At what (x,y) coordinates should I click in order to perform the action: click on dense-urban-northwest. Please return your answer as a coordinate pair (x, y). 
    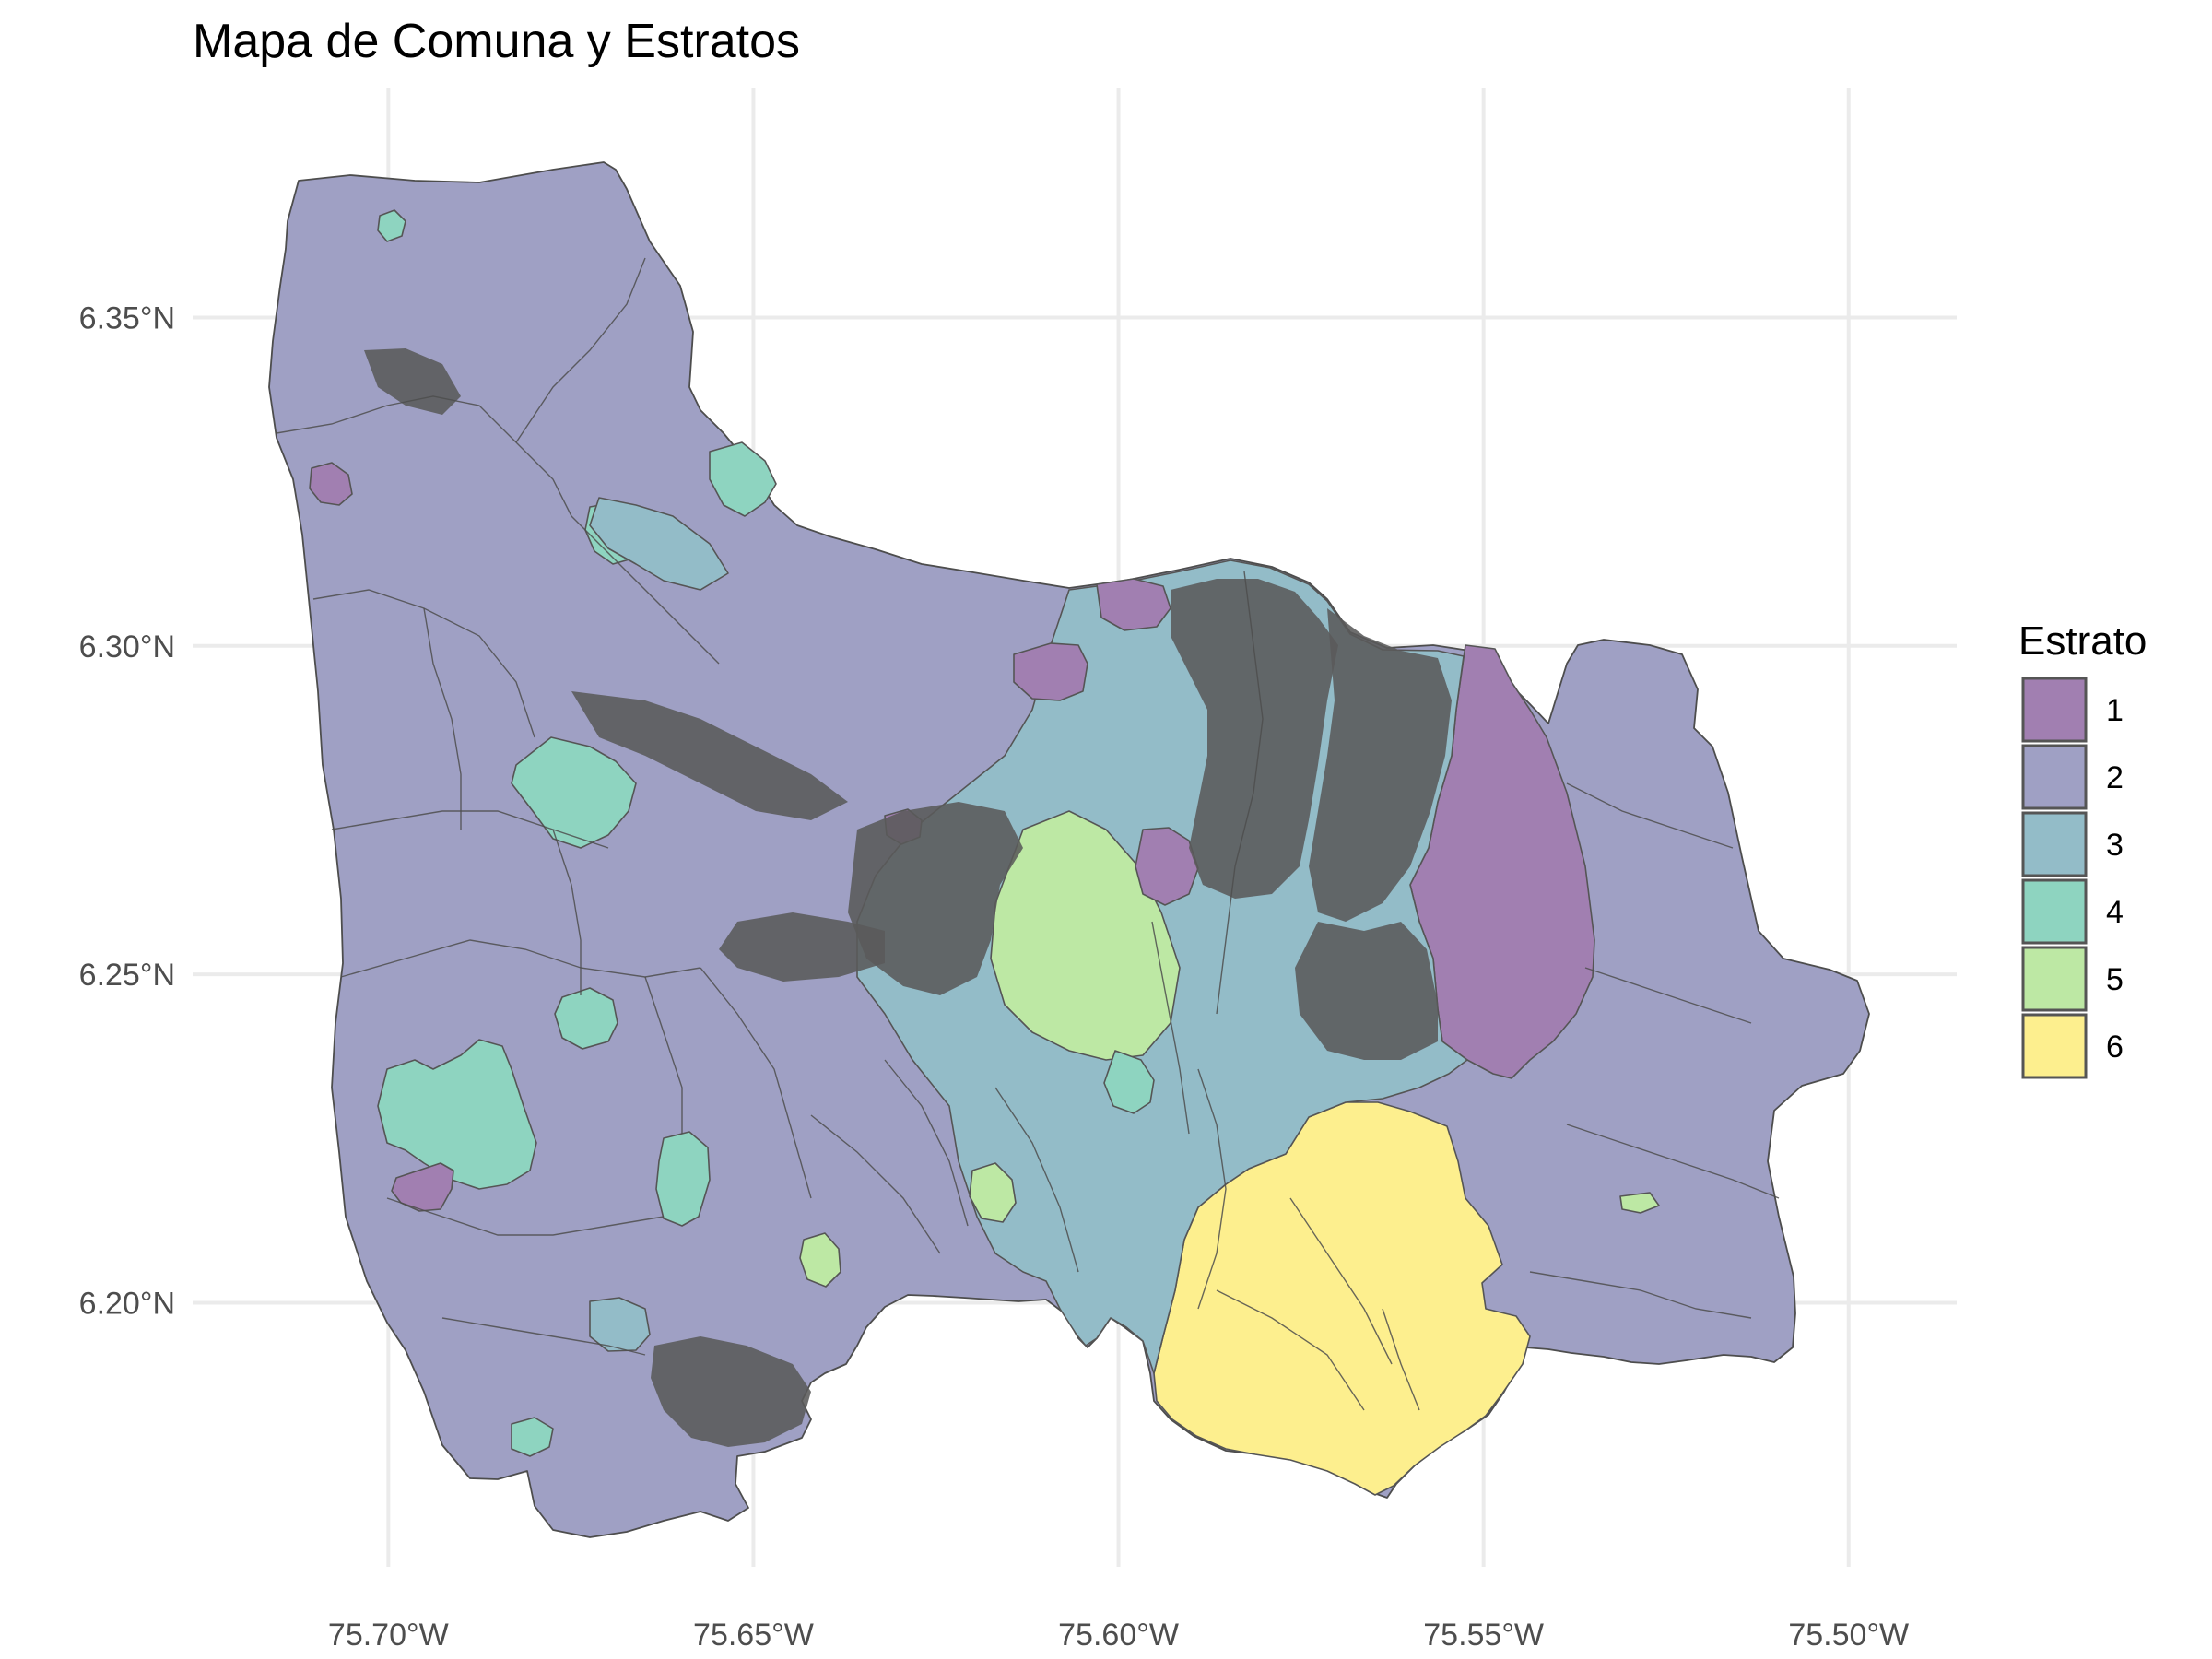
    Looking at the image, I should click on (709, 755).